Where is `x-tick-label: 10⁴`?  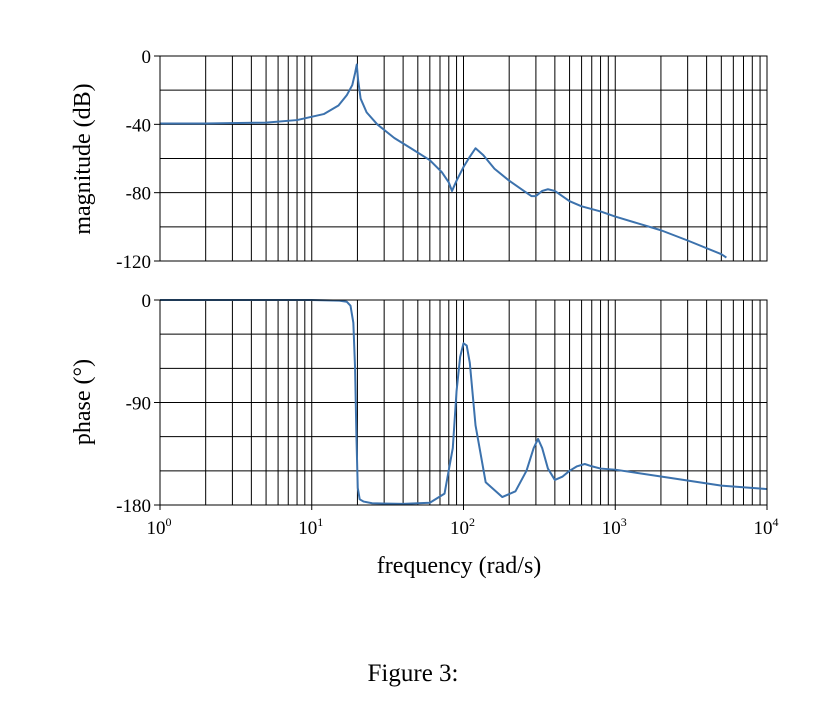
x-tick-label: 10⁴ is located at coordinates (766, 527).